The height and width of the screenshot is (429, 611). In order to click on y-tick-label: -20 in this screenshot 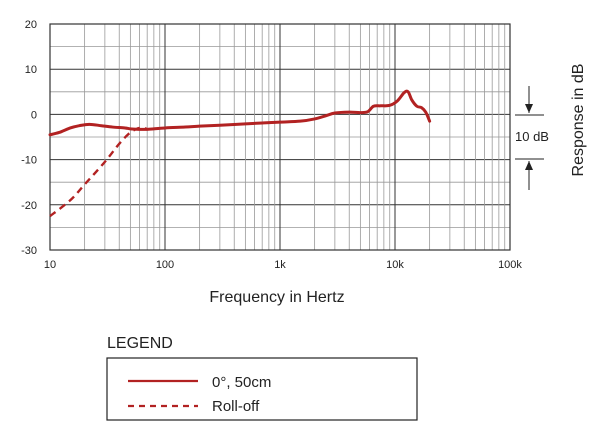, I will do `click(29, 206)`.